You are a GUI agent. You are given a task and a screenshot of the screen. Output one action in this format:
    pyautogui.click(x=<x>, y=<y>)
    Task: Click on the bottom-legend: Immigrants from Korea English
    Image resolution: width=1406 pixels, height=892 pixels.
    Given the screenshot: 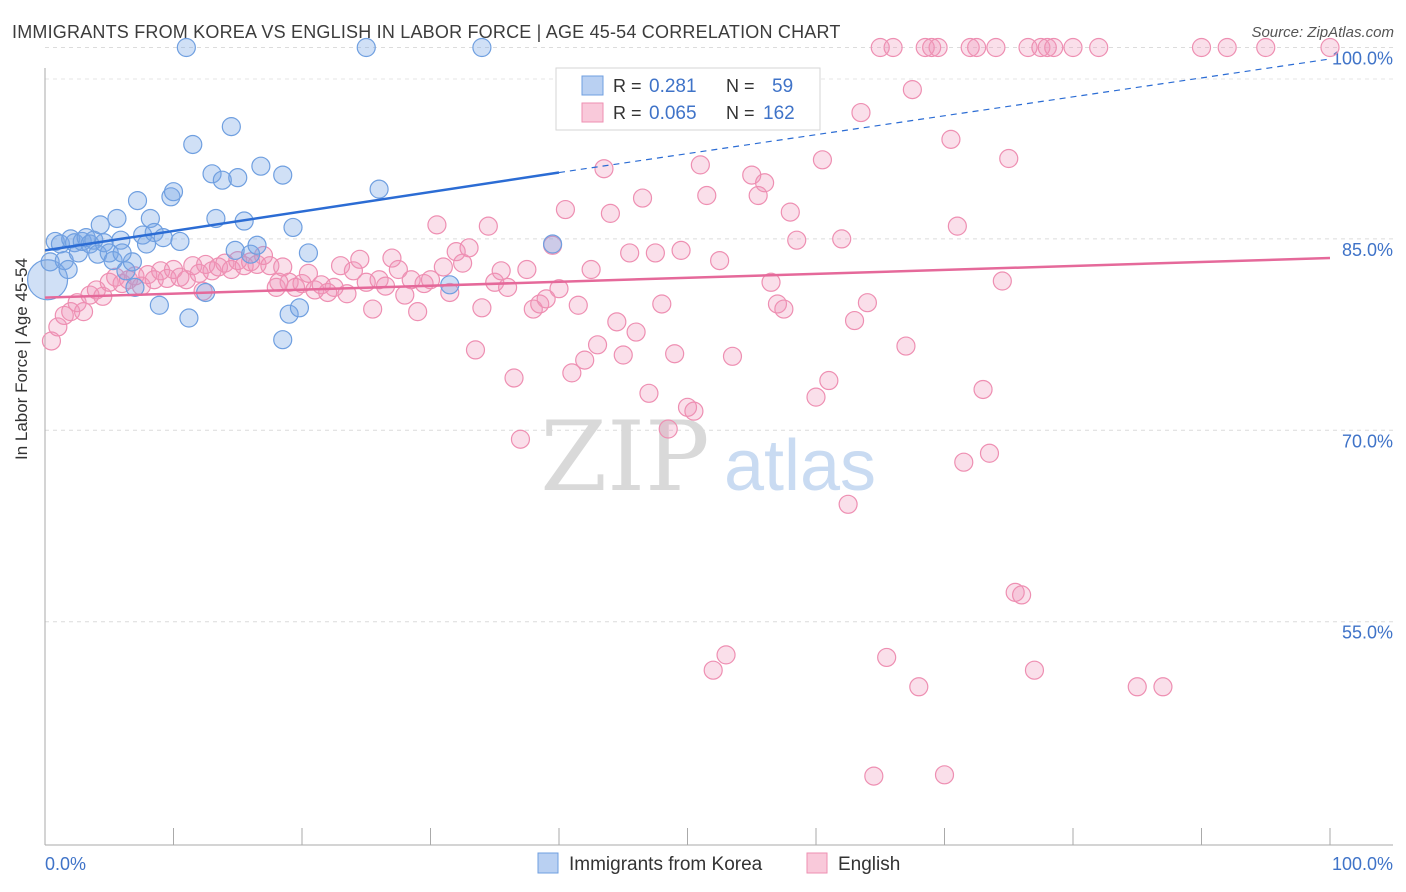 What is the action you would take?
    pyautogui.click(x=718, y=863)
    